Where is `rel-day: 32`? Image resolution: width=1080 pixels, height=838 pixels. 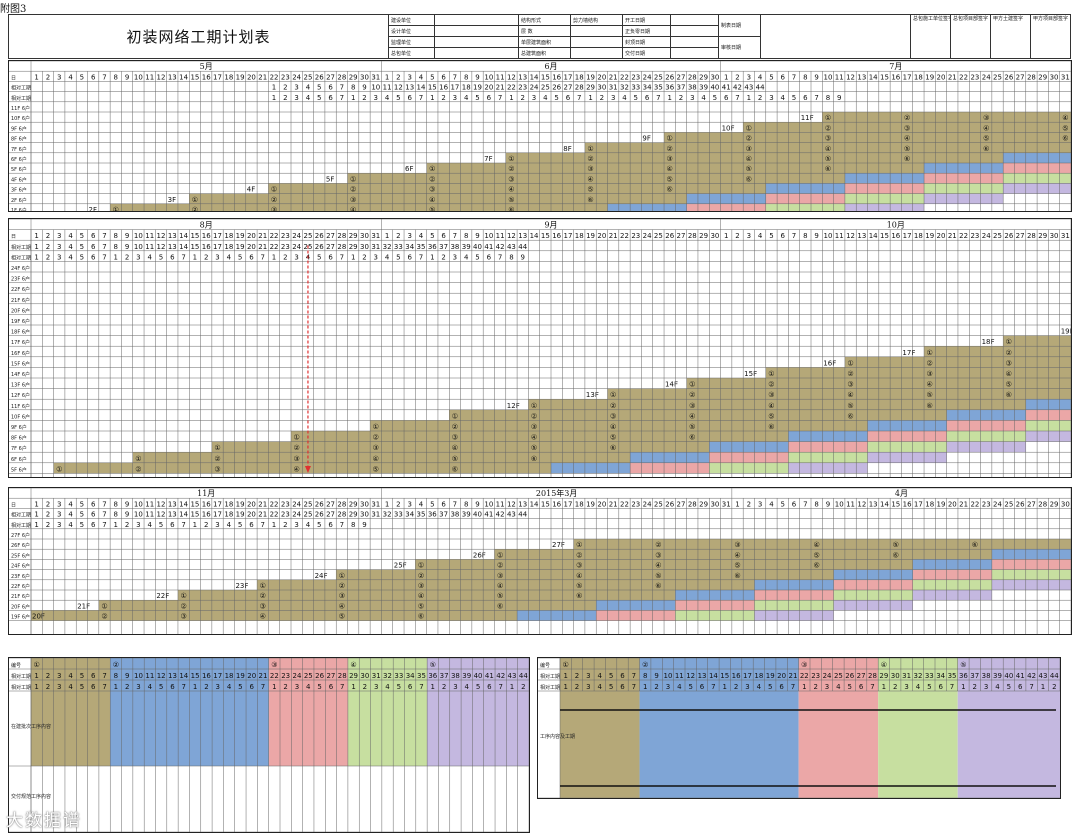 rel-day: 32 is located at coordinates (387, 515).